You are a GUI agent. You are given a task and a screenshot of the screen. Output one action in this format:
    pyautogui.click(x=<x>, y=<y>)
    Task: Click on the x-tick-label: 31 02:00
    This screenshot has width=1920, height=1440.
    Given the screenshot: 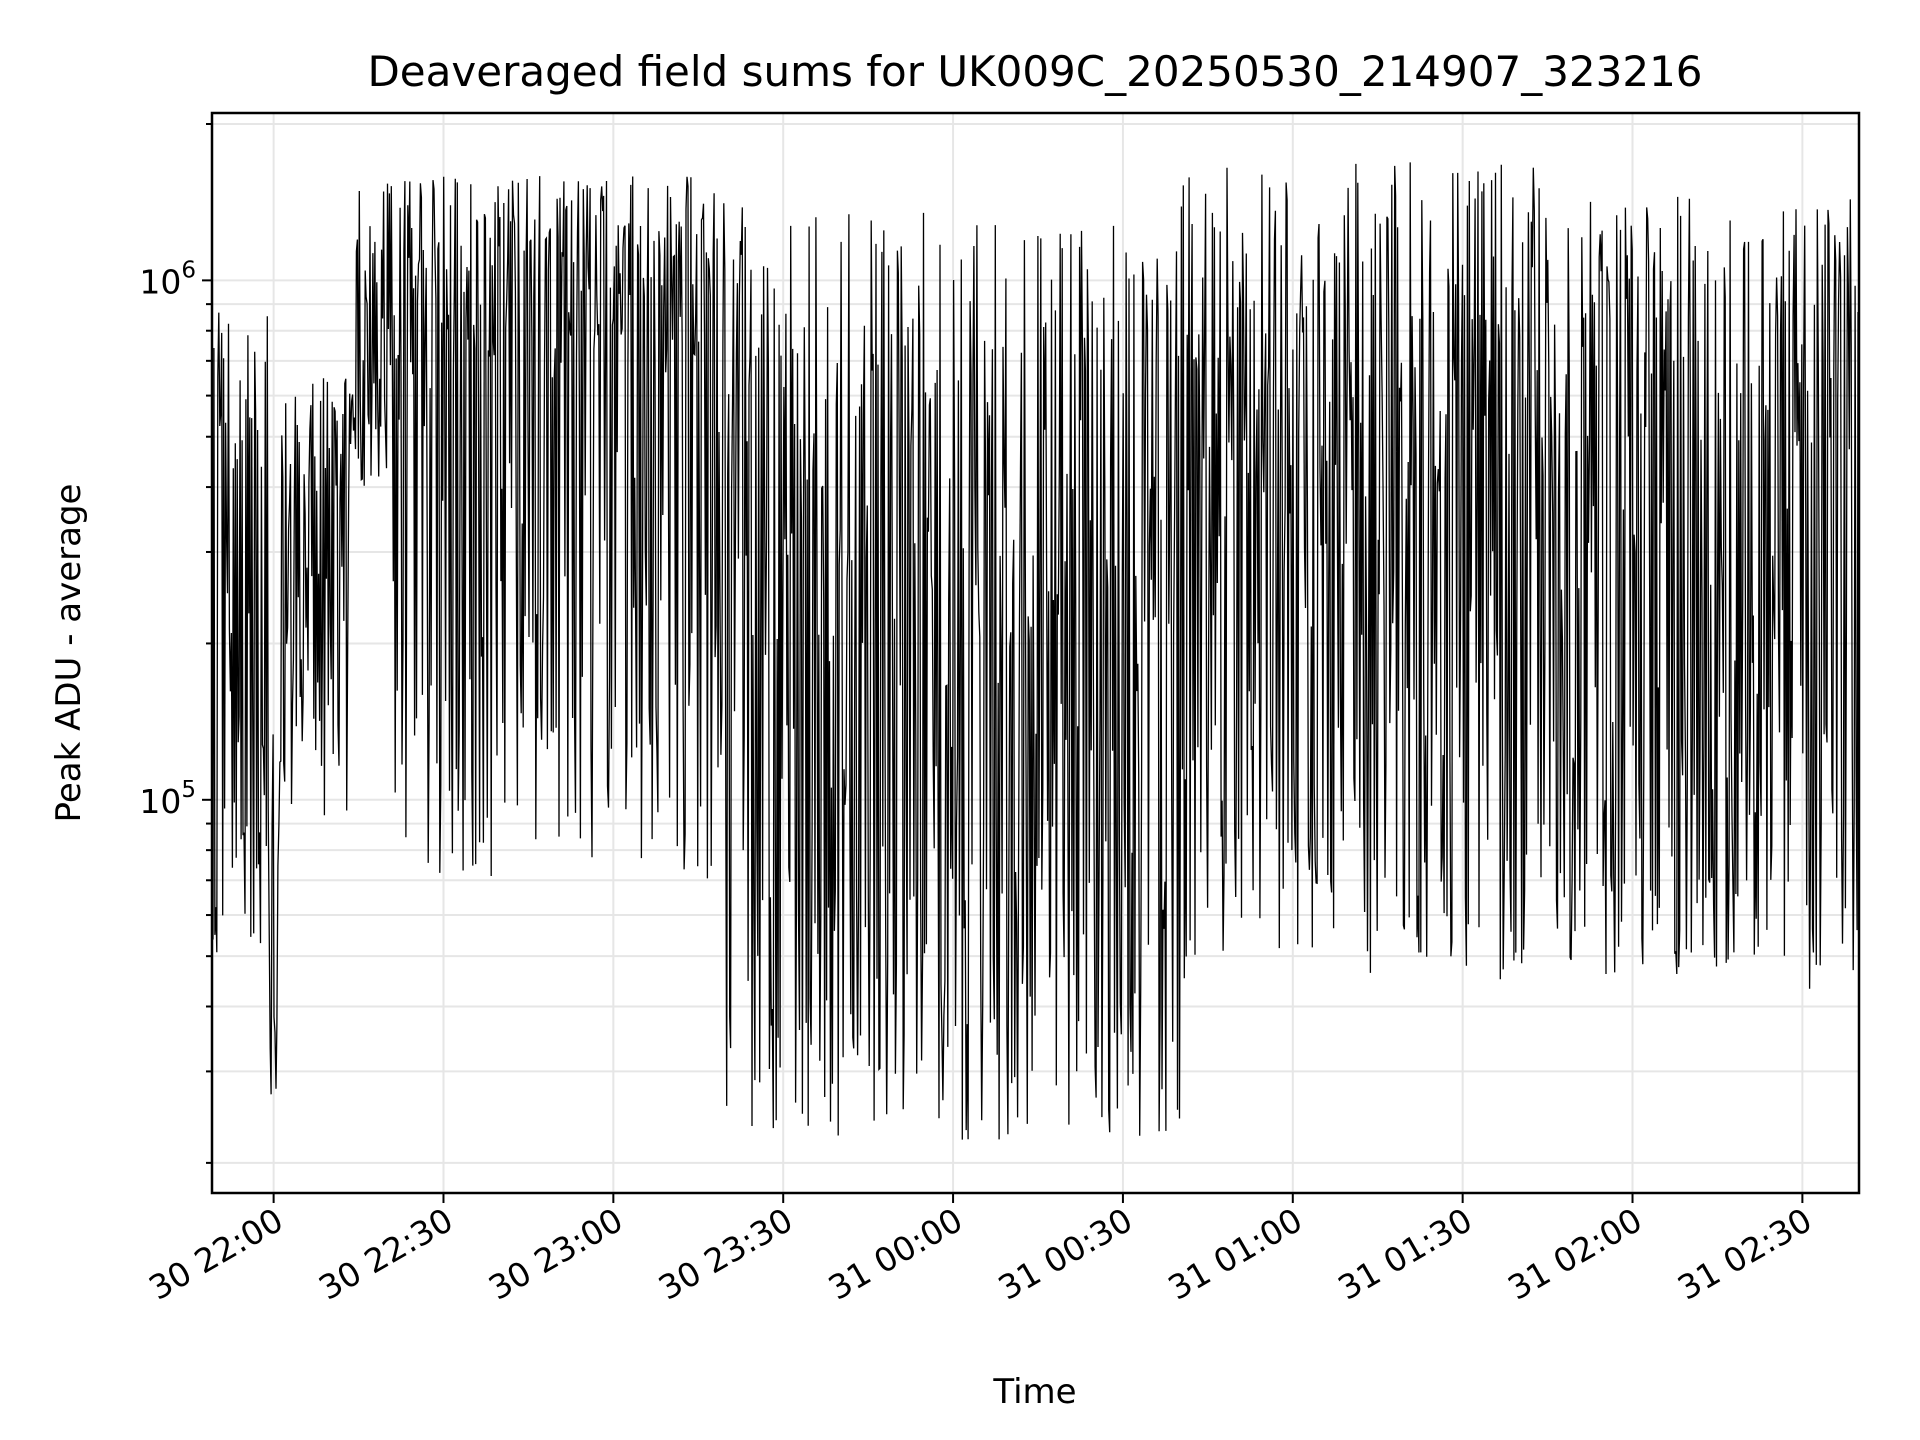 What is the action you would take?
    pyautogui.click(x=1574, y=1254)
    